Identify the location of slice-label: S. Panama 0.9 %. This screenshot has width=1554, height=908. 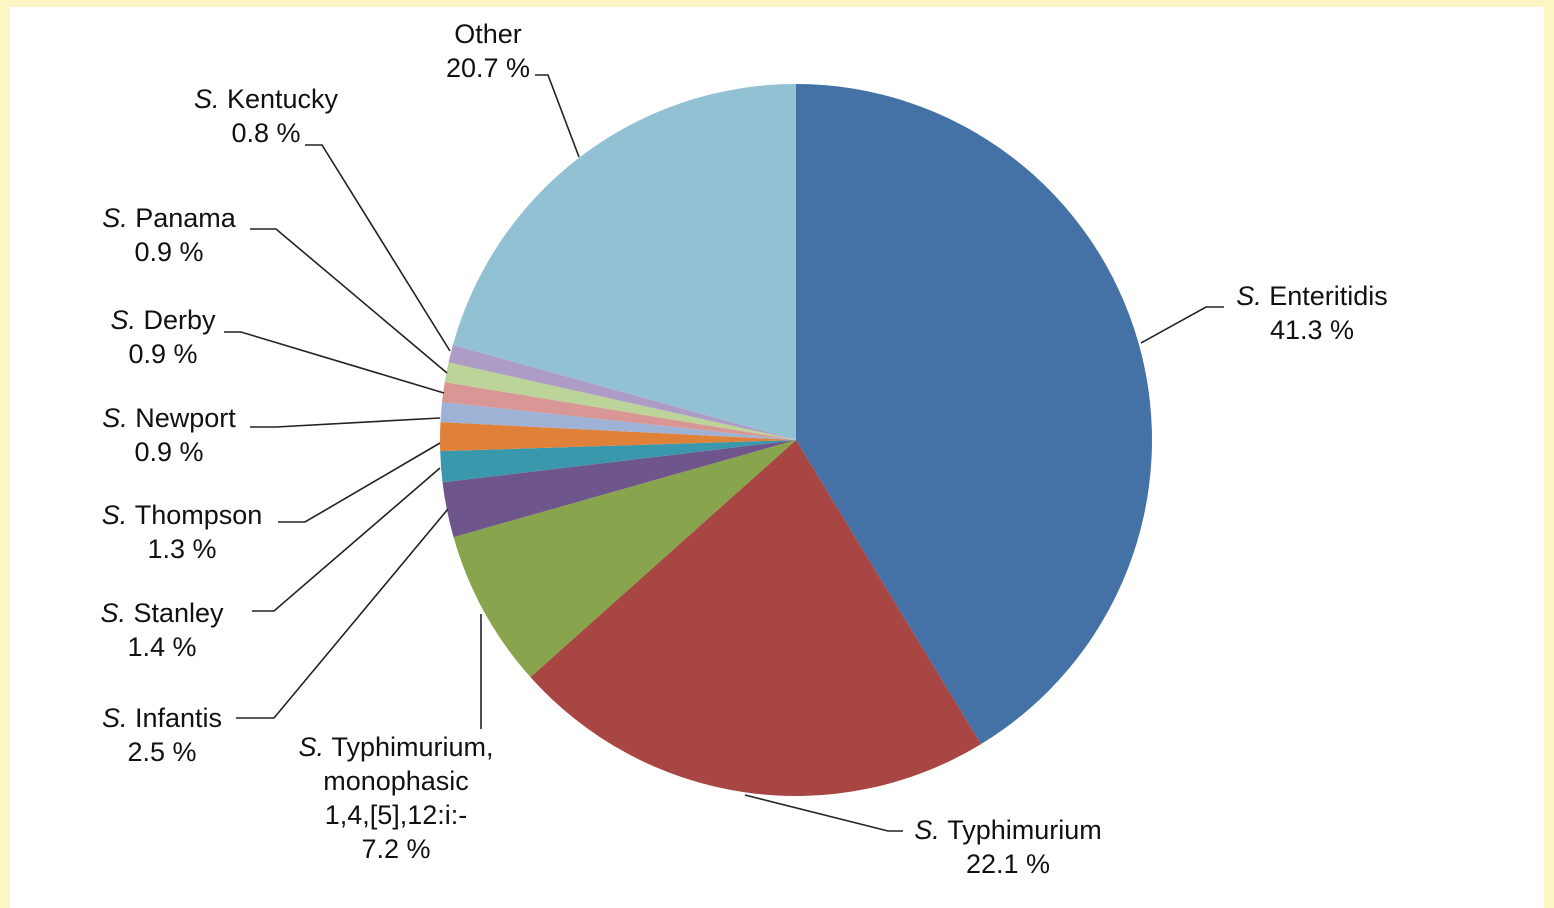
(169, 235).